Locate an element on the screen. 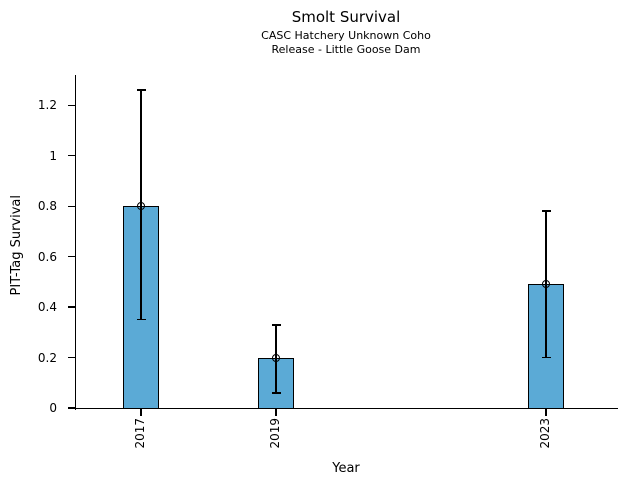 Image resolution: width=640 pixels, height=480 pixels. x-tick-label: 2019 is located at coordinates (275, 433).